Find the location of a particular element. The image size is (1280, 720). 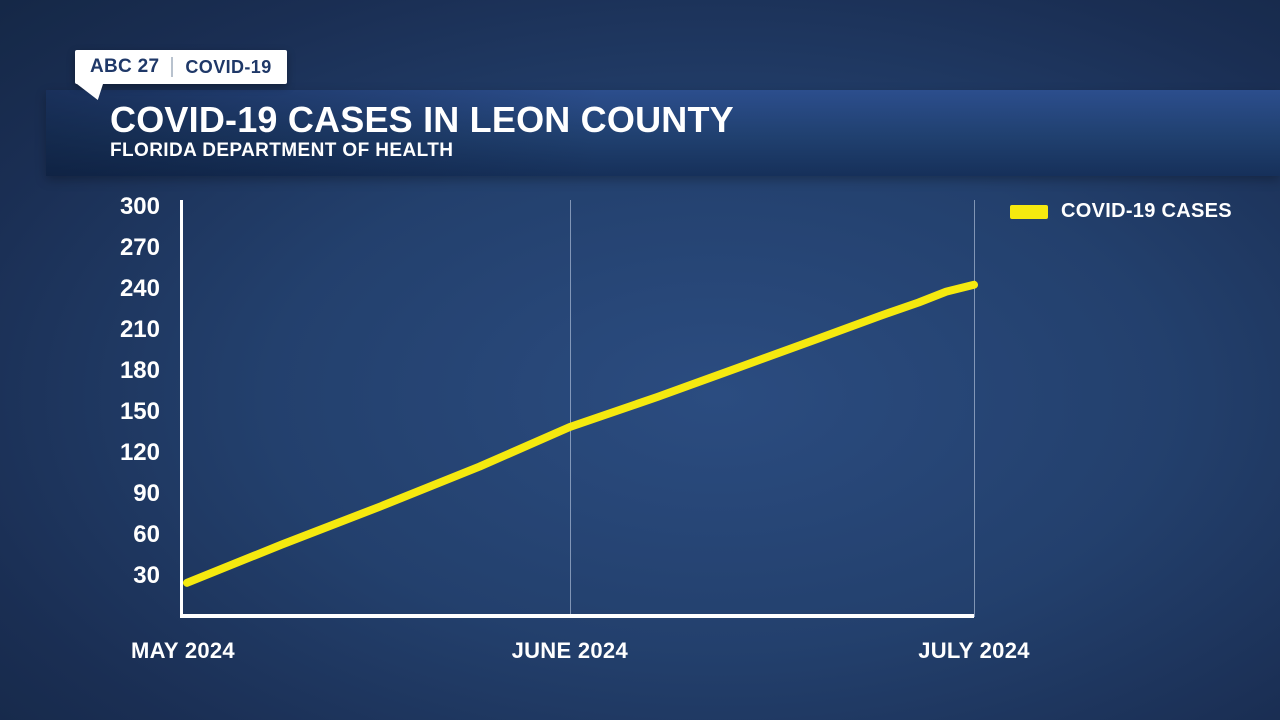

y-tick-label: 240 is located at coordinates (139, 288).